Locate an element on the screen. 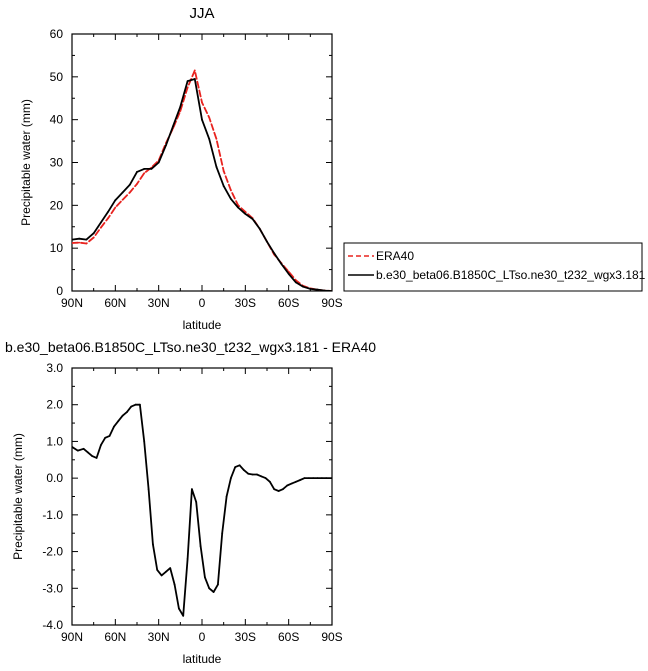  y-tick-label: 3.0 is located at coordinates (54, 368).